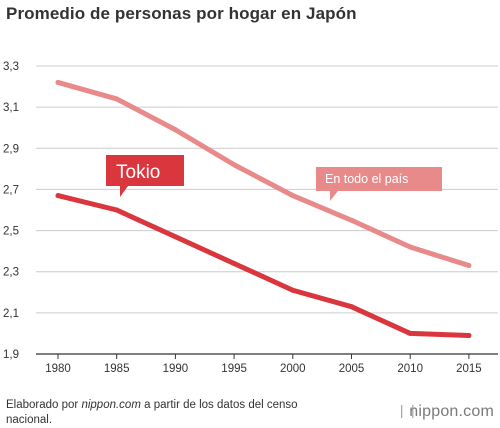 The height and width of the screenshot is (428, 500). What do you see at coordinates (274, 178) in the screenshot?
I see `series-labels: En todo el país Tokio` at bounding box center [274, 178].